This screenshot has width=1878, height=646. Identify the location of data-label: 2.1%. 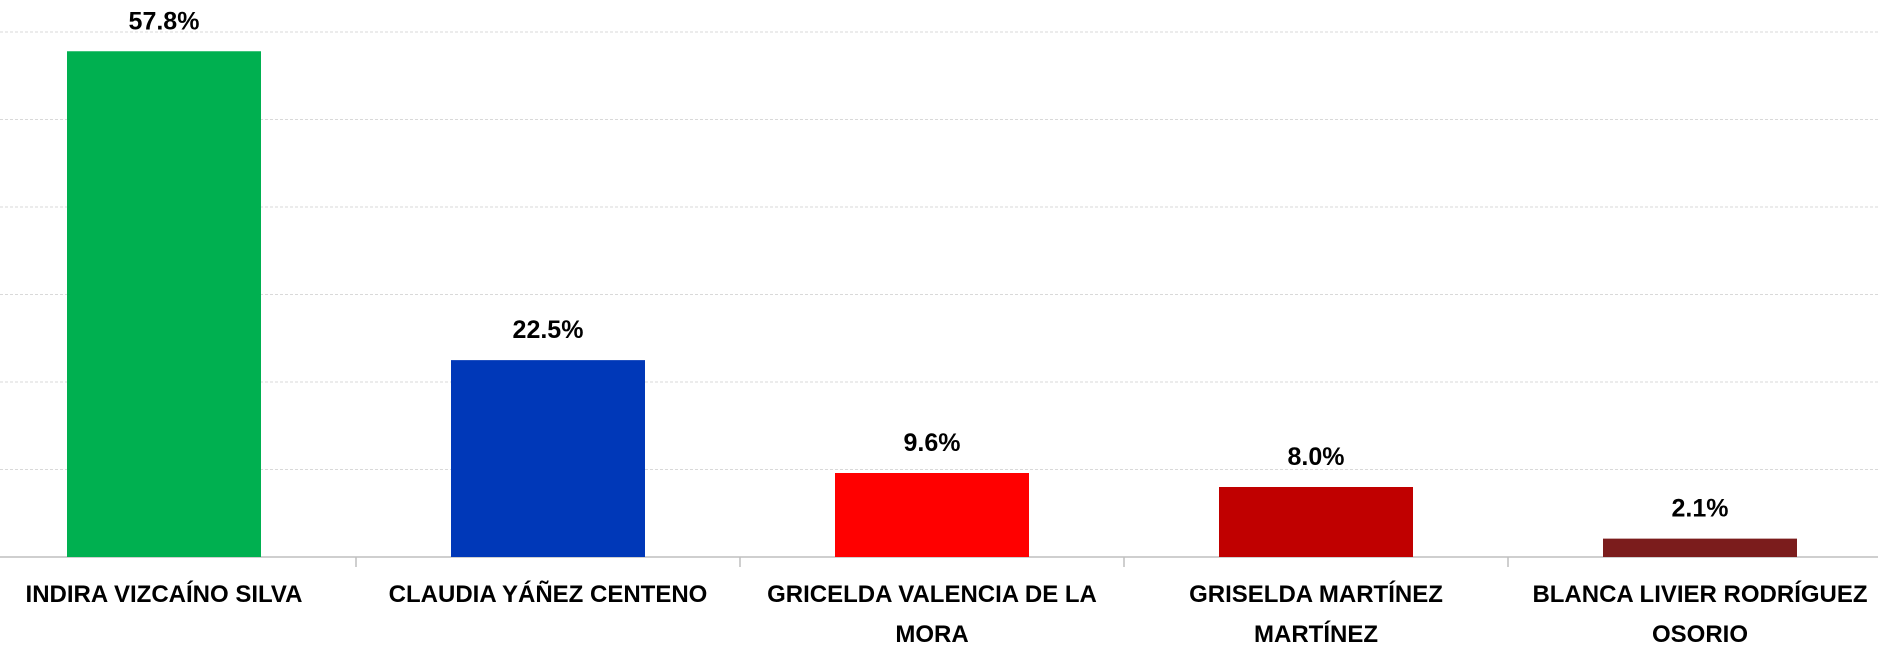
(1700, 509).